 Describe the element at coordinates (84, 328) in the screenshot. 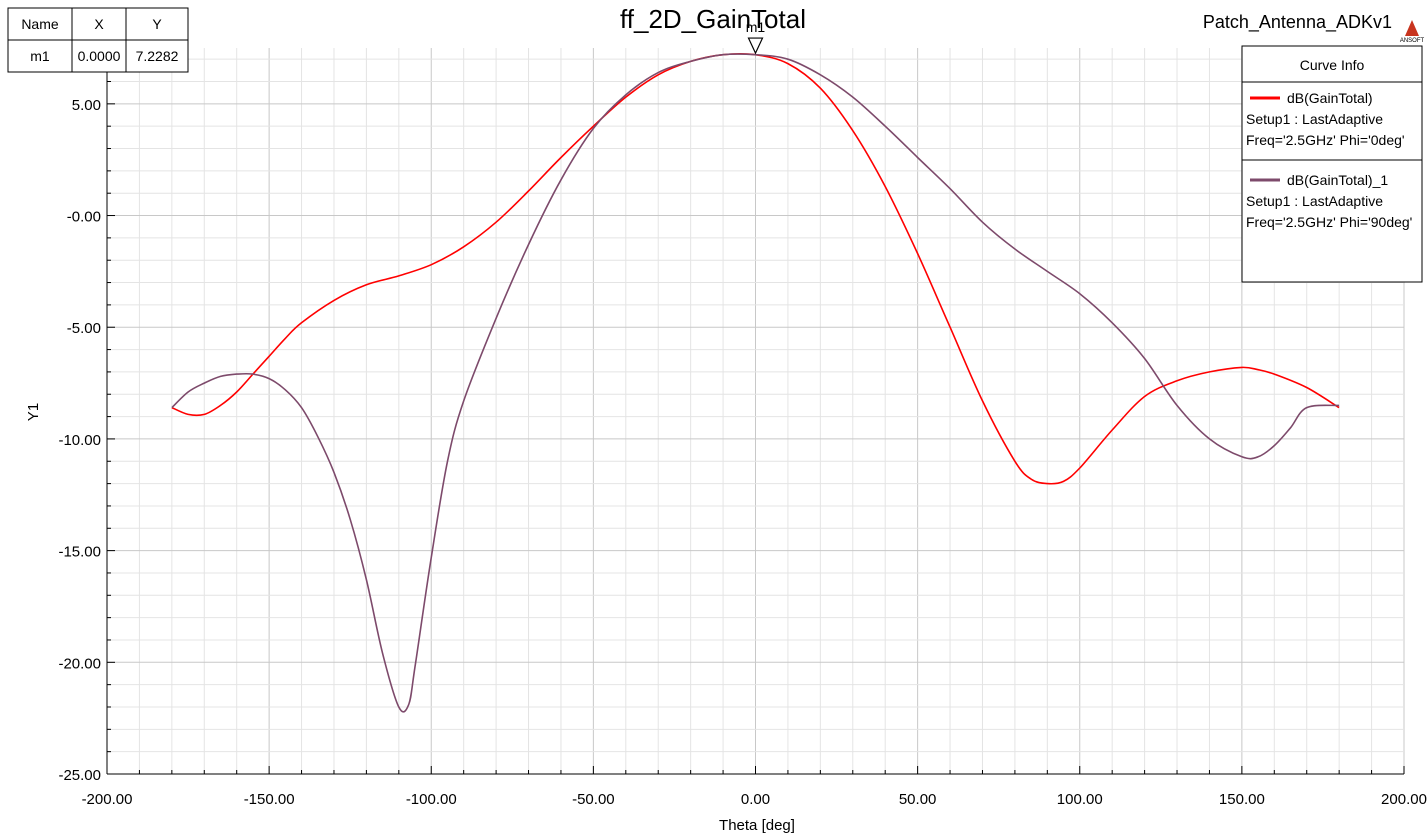

I see `y-tick-label: -5.00` at that location.